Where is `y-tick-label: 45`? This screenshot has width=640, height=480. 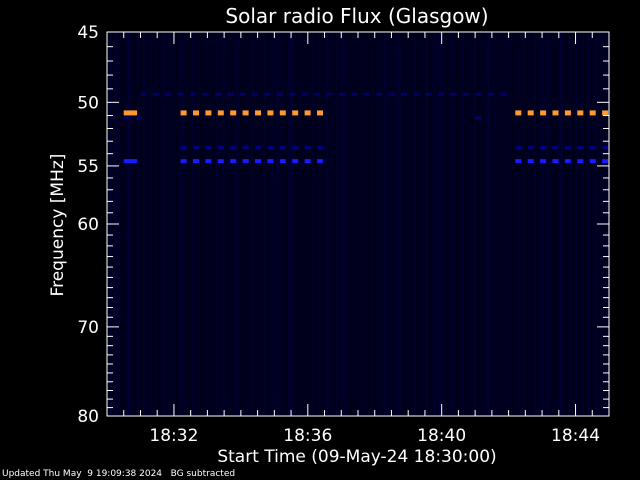
y-tick-label: 45 is located at coordinates (88, 33).